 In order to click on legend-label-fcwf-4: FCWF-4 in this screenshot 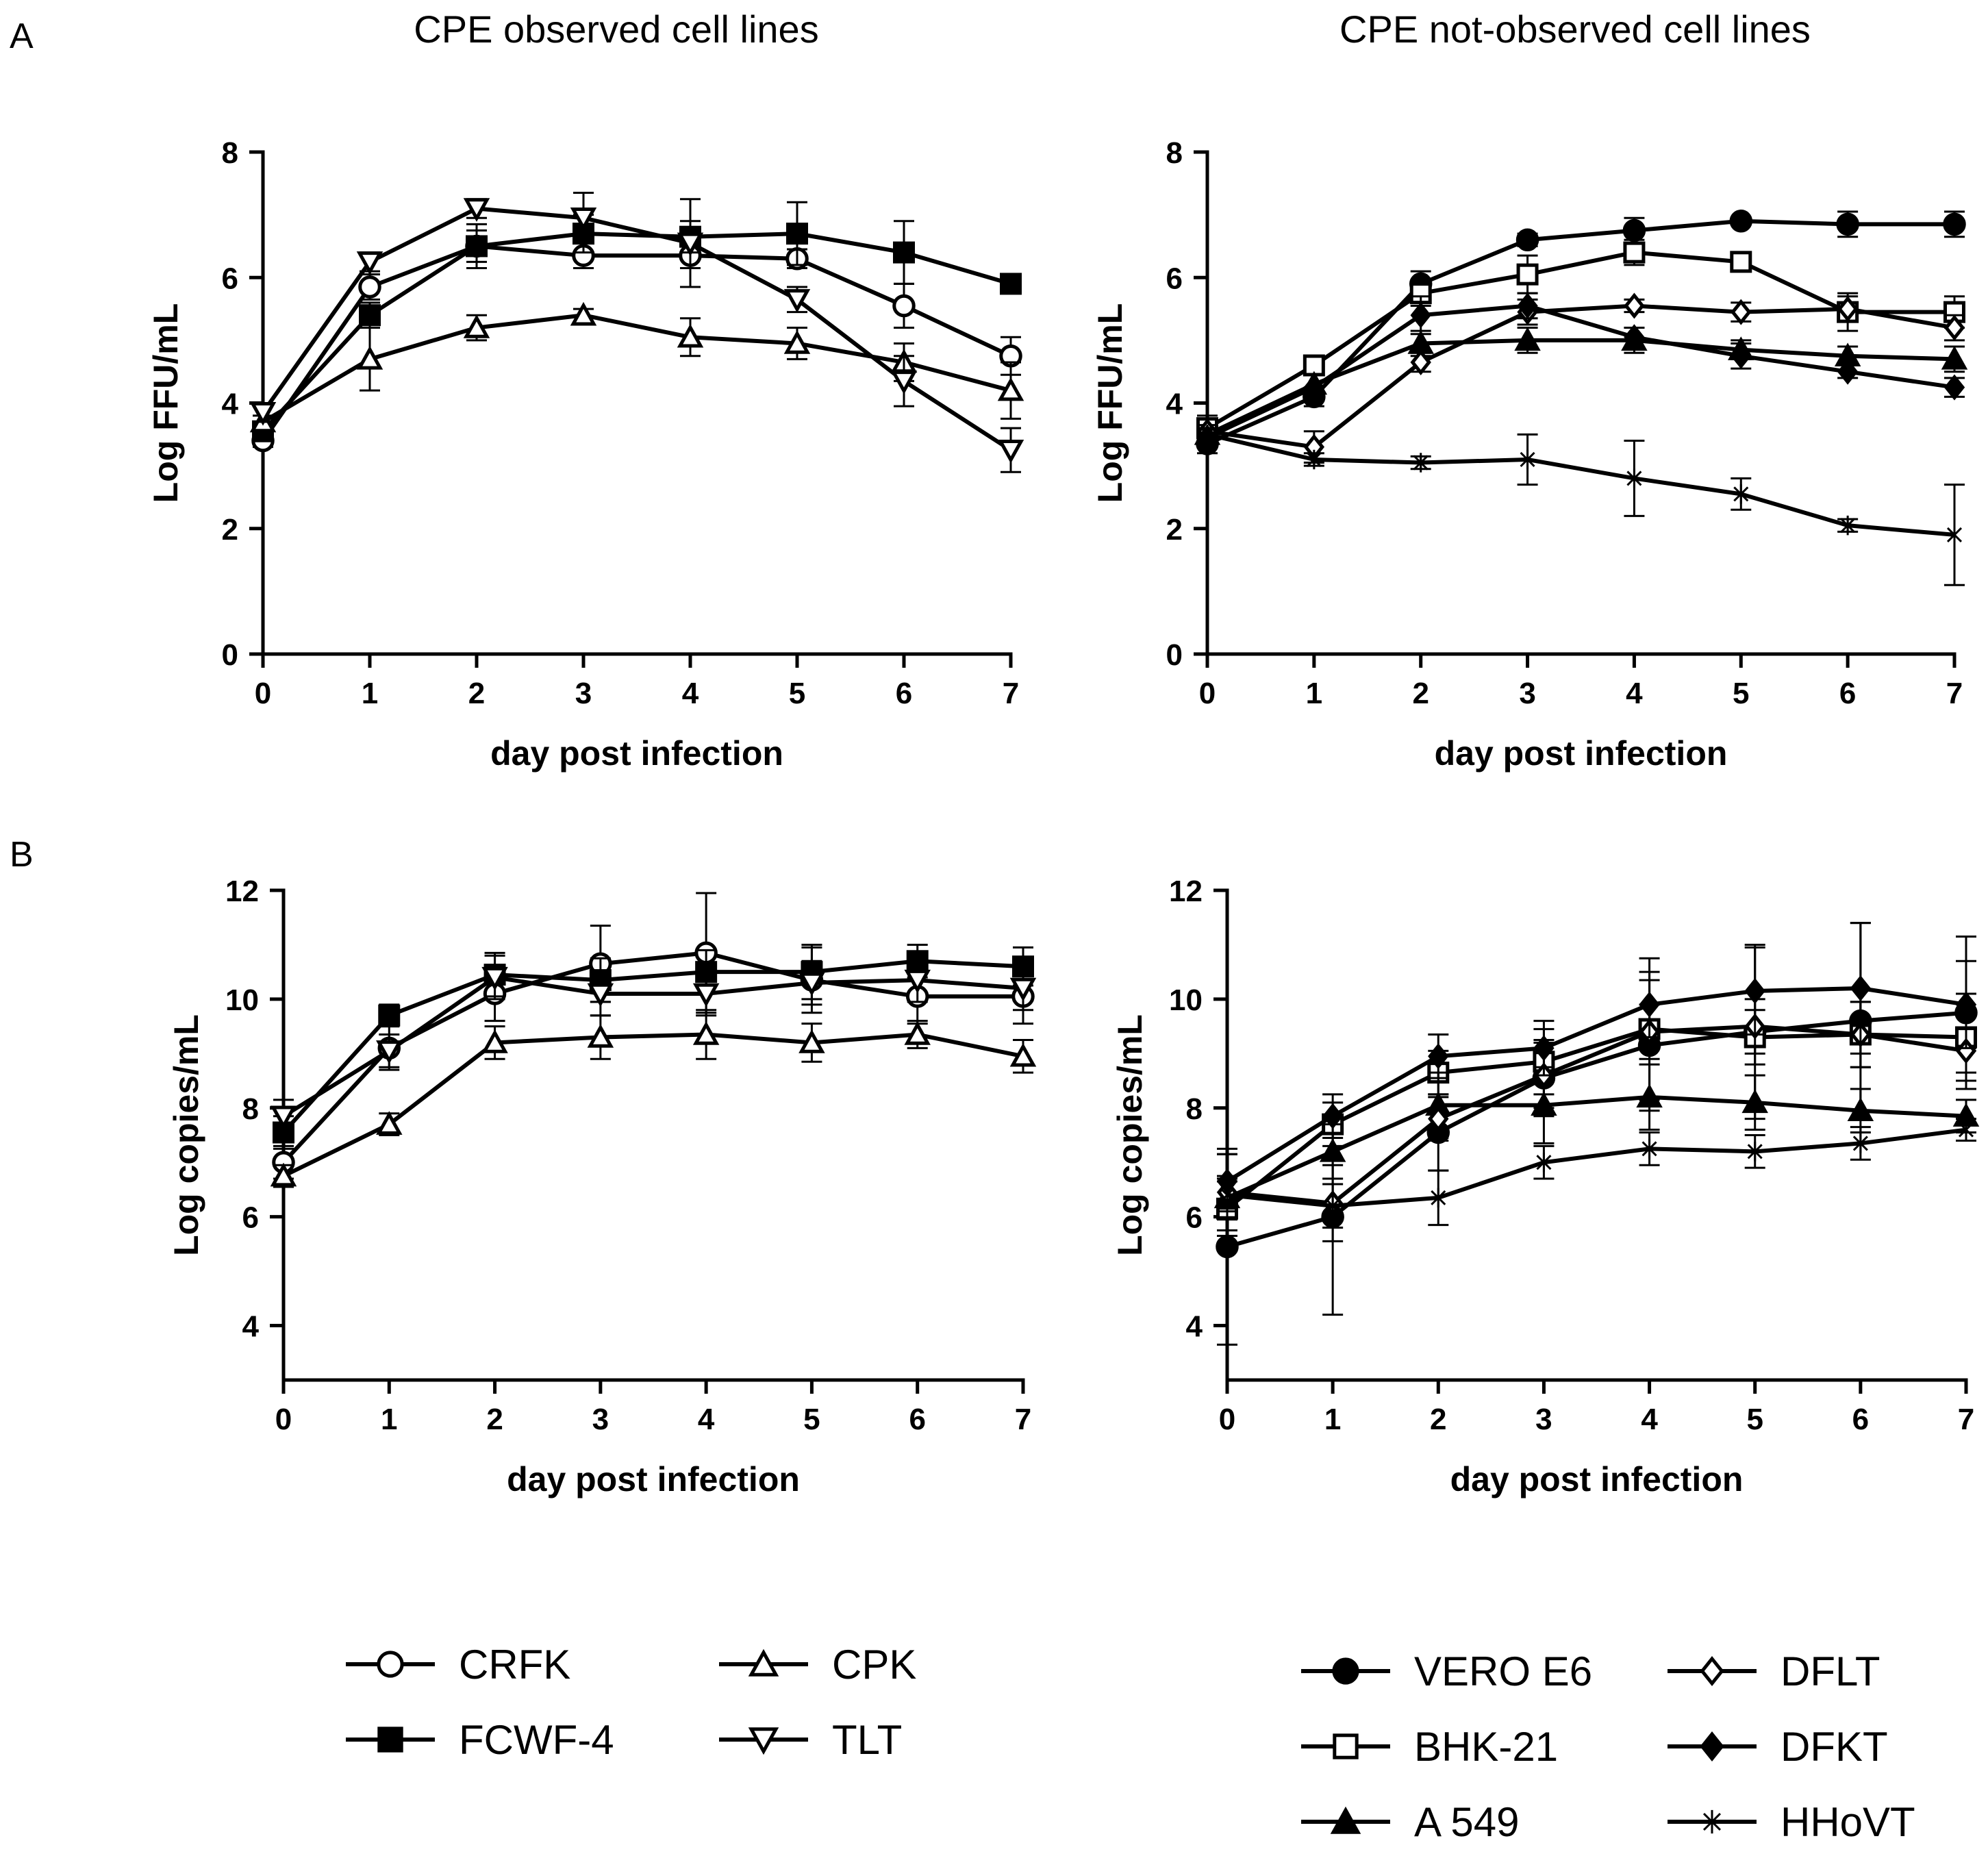, I will do `click(536, 1740)`.